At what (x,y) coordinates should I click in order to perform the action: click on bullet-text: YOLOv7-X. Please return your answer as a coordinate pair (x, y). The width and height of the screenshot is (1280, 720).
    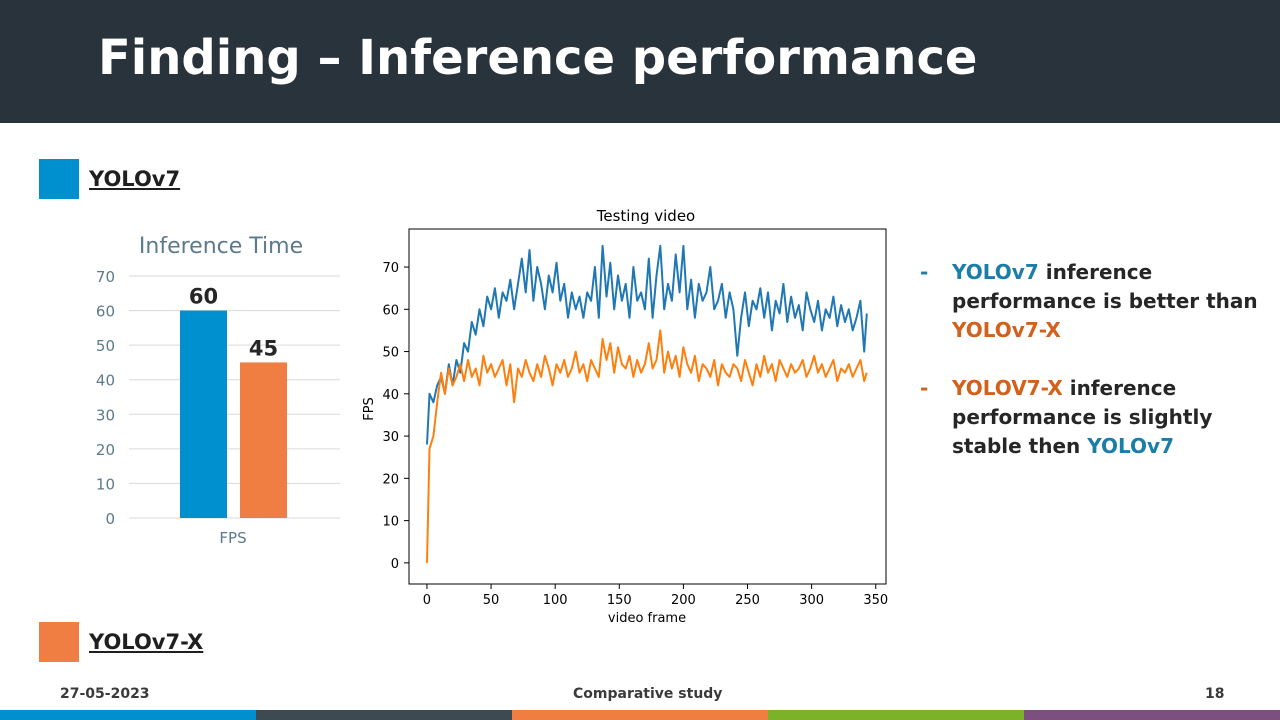
    Looking at the image, I should click on (1006, 330).